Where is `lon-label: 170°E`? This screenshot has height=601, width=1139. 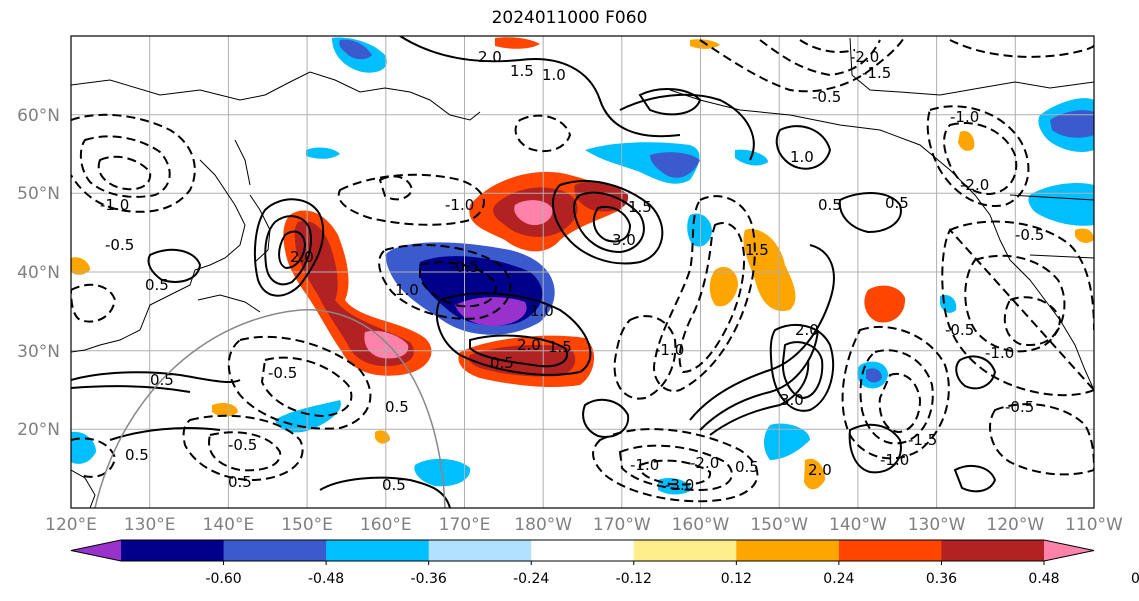
lon-label: 170°E is located at coordinates (465, 525).